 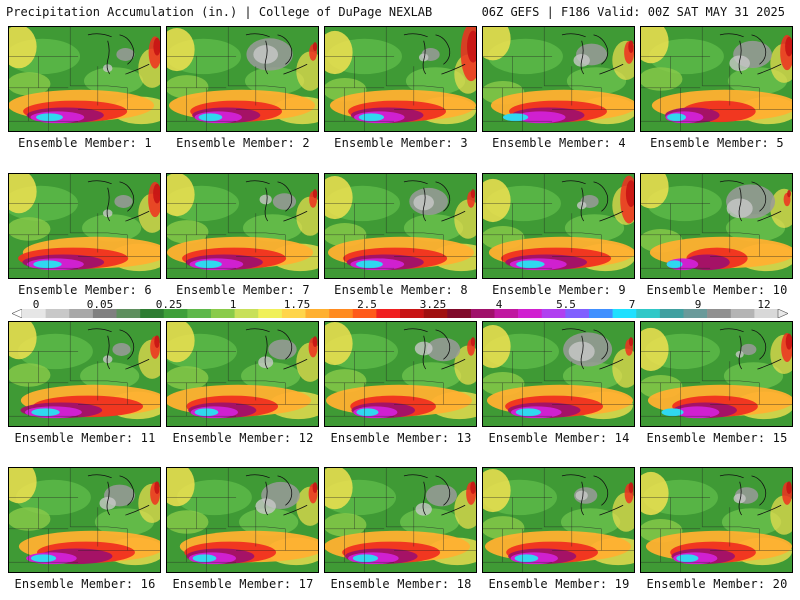 I want to click on colorbar-label: 2.5, so click(x=367, y=304).